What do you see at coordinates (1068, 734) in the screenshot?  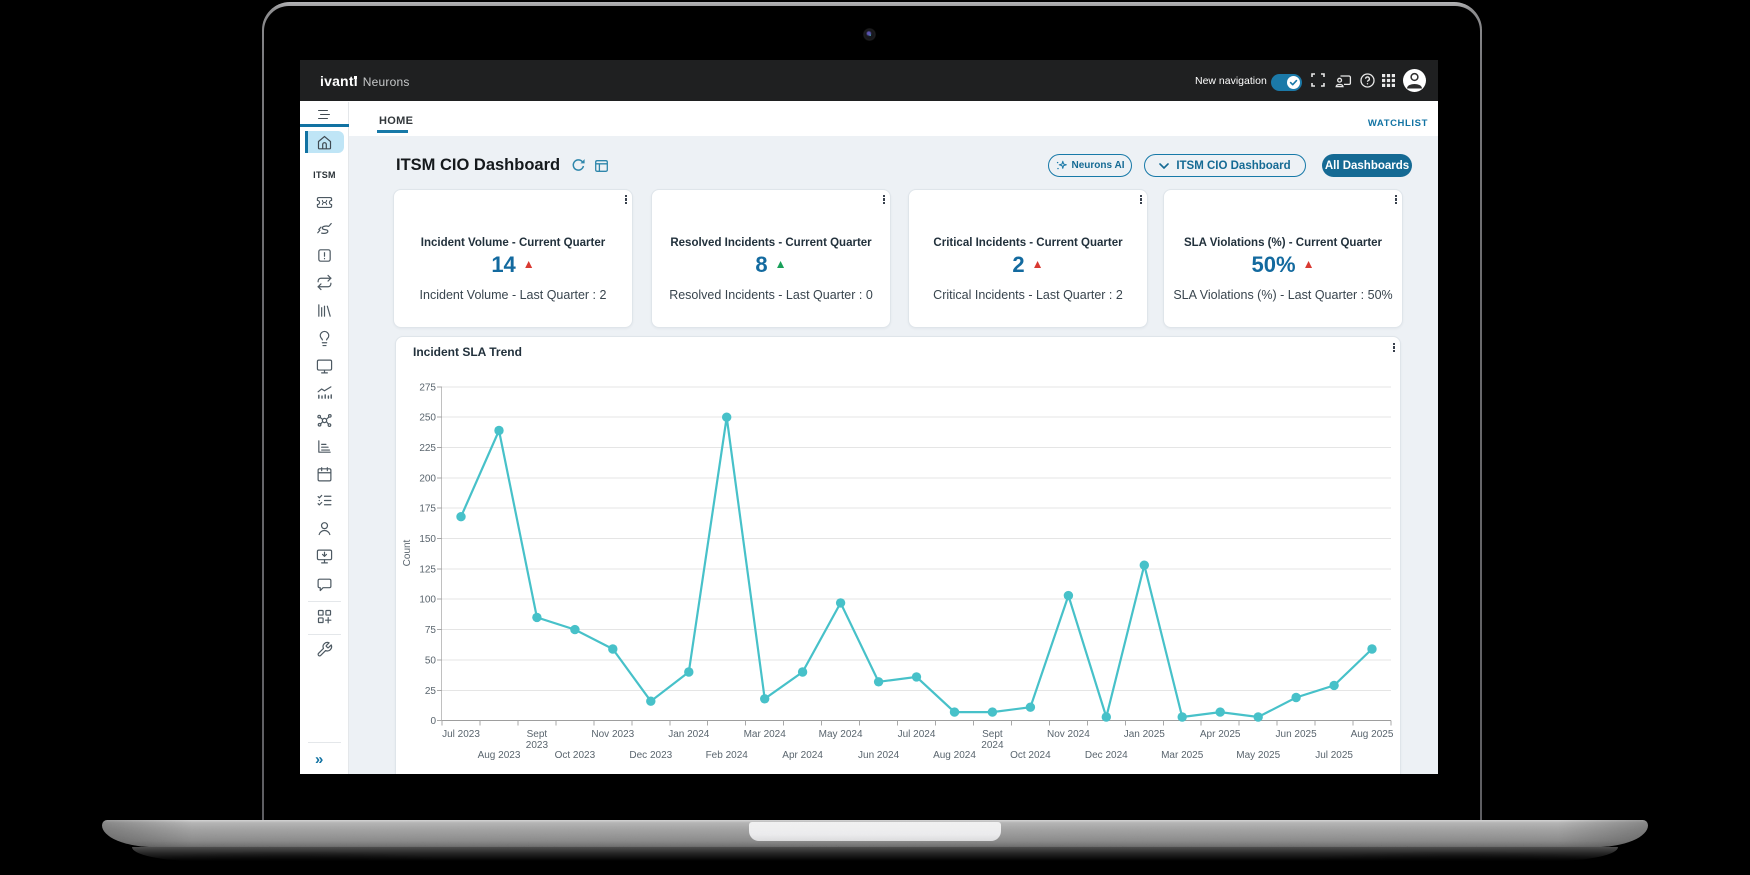 I see `svg-text: Nov 2024` at bounding box center [1068, 734].